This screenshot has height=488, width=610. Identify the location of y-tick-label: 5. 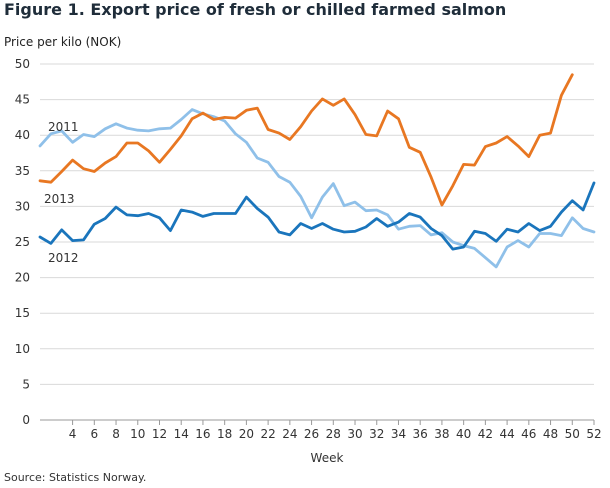
(26, 384).